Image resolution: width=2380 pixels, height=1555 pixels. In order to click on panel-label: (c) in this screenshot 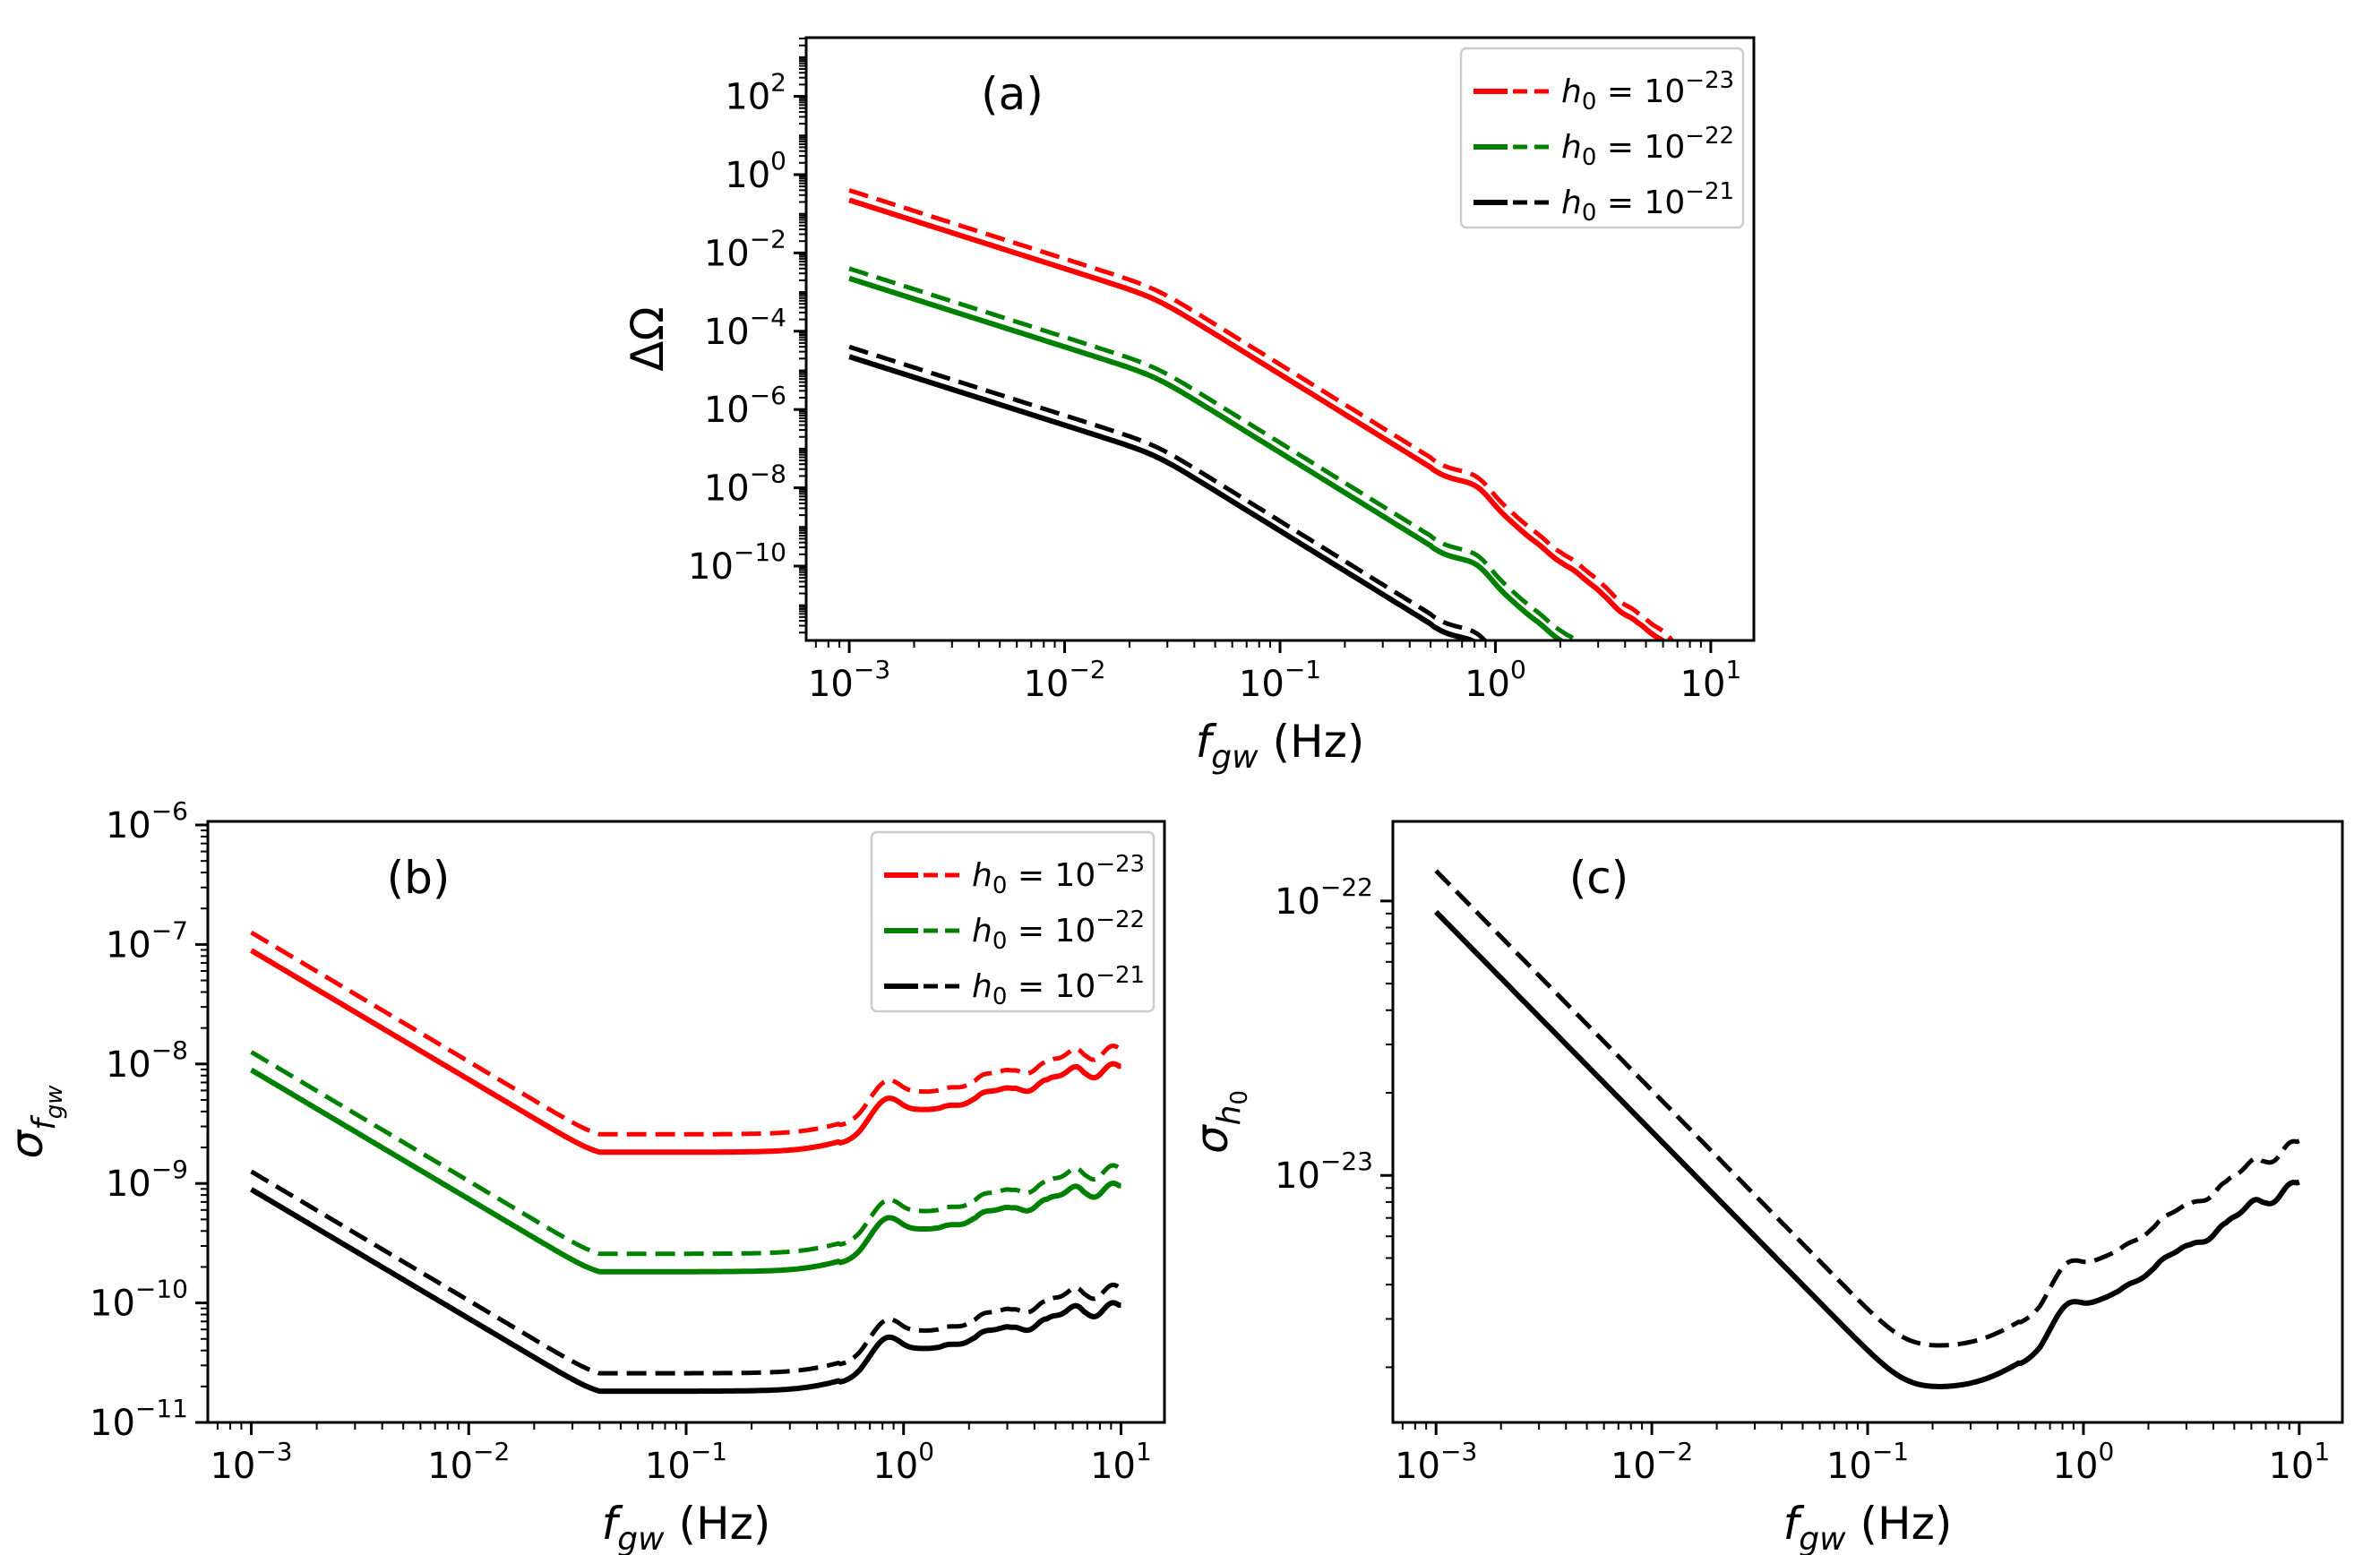, I will do `click(1599, 878)`.